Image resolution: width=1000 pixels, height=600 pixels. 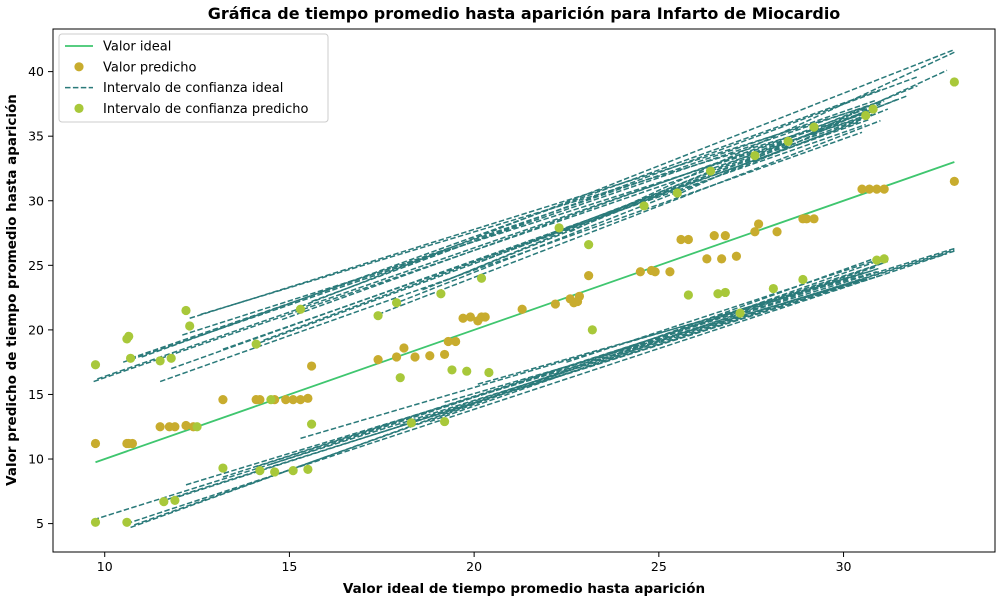 I want to click on x-tick-label: 30, so click(x=844, y=566).